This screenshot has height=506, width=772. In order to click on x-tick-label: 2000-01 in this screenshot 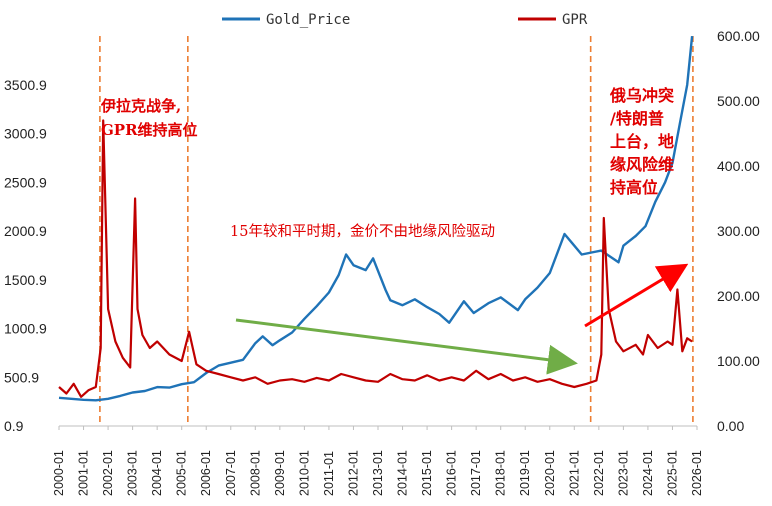, I will do `click(59, 473)`.